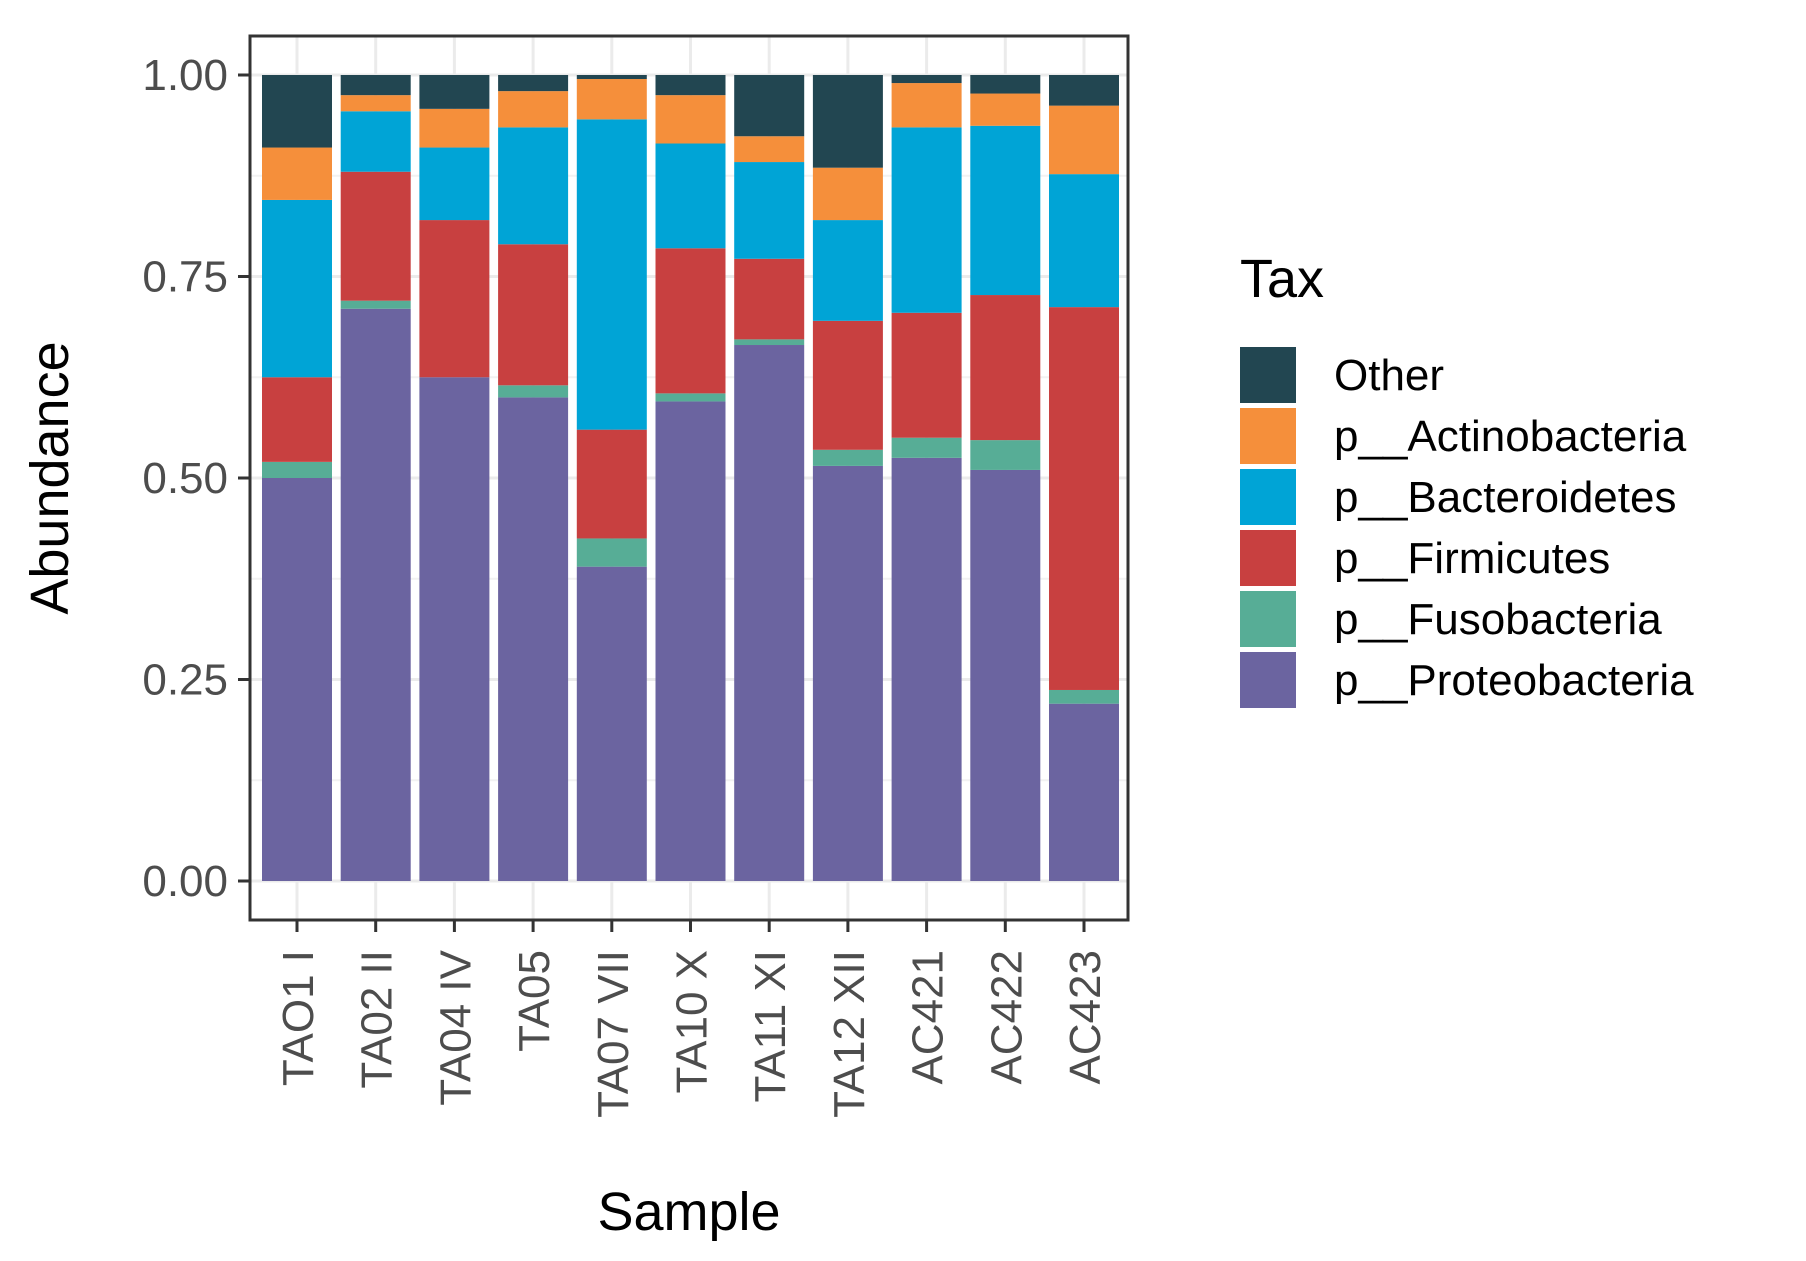 Image resolution: width=1806 pixels, height=1261 pixels. What do you see at coordinates (185, 75) in the screenshot?
I see `y-tick-label: 1.00` at bounding box center [185, 75].